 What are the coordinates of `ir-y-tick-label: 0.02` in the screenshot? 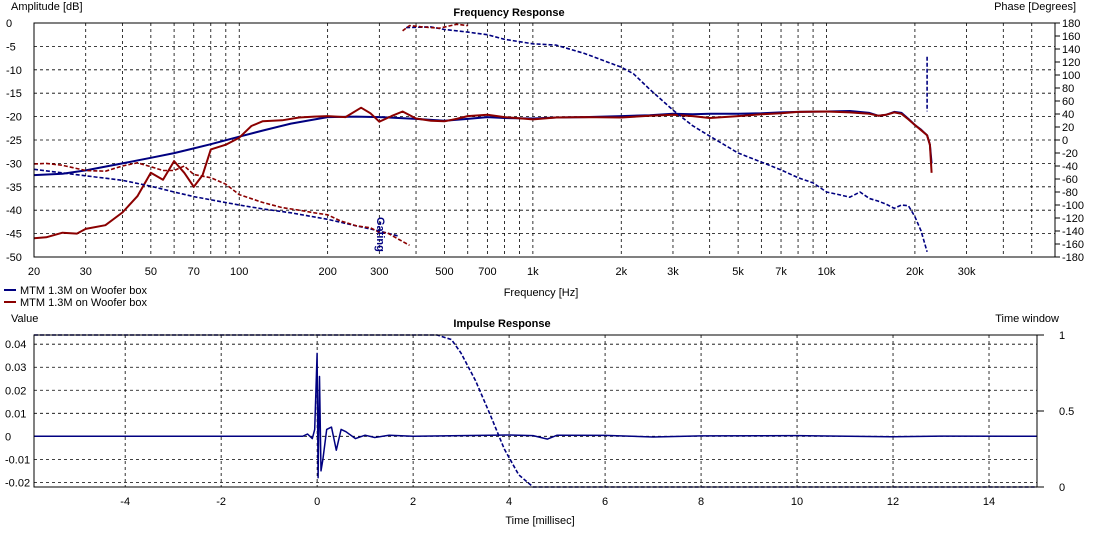 It's located at (15, 391).